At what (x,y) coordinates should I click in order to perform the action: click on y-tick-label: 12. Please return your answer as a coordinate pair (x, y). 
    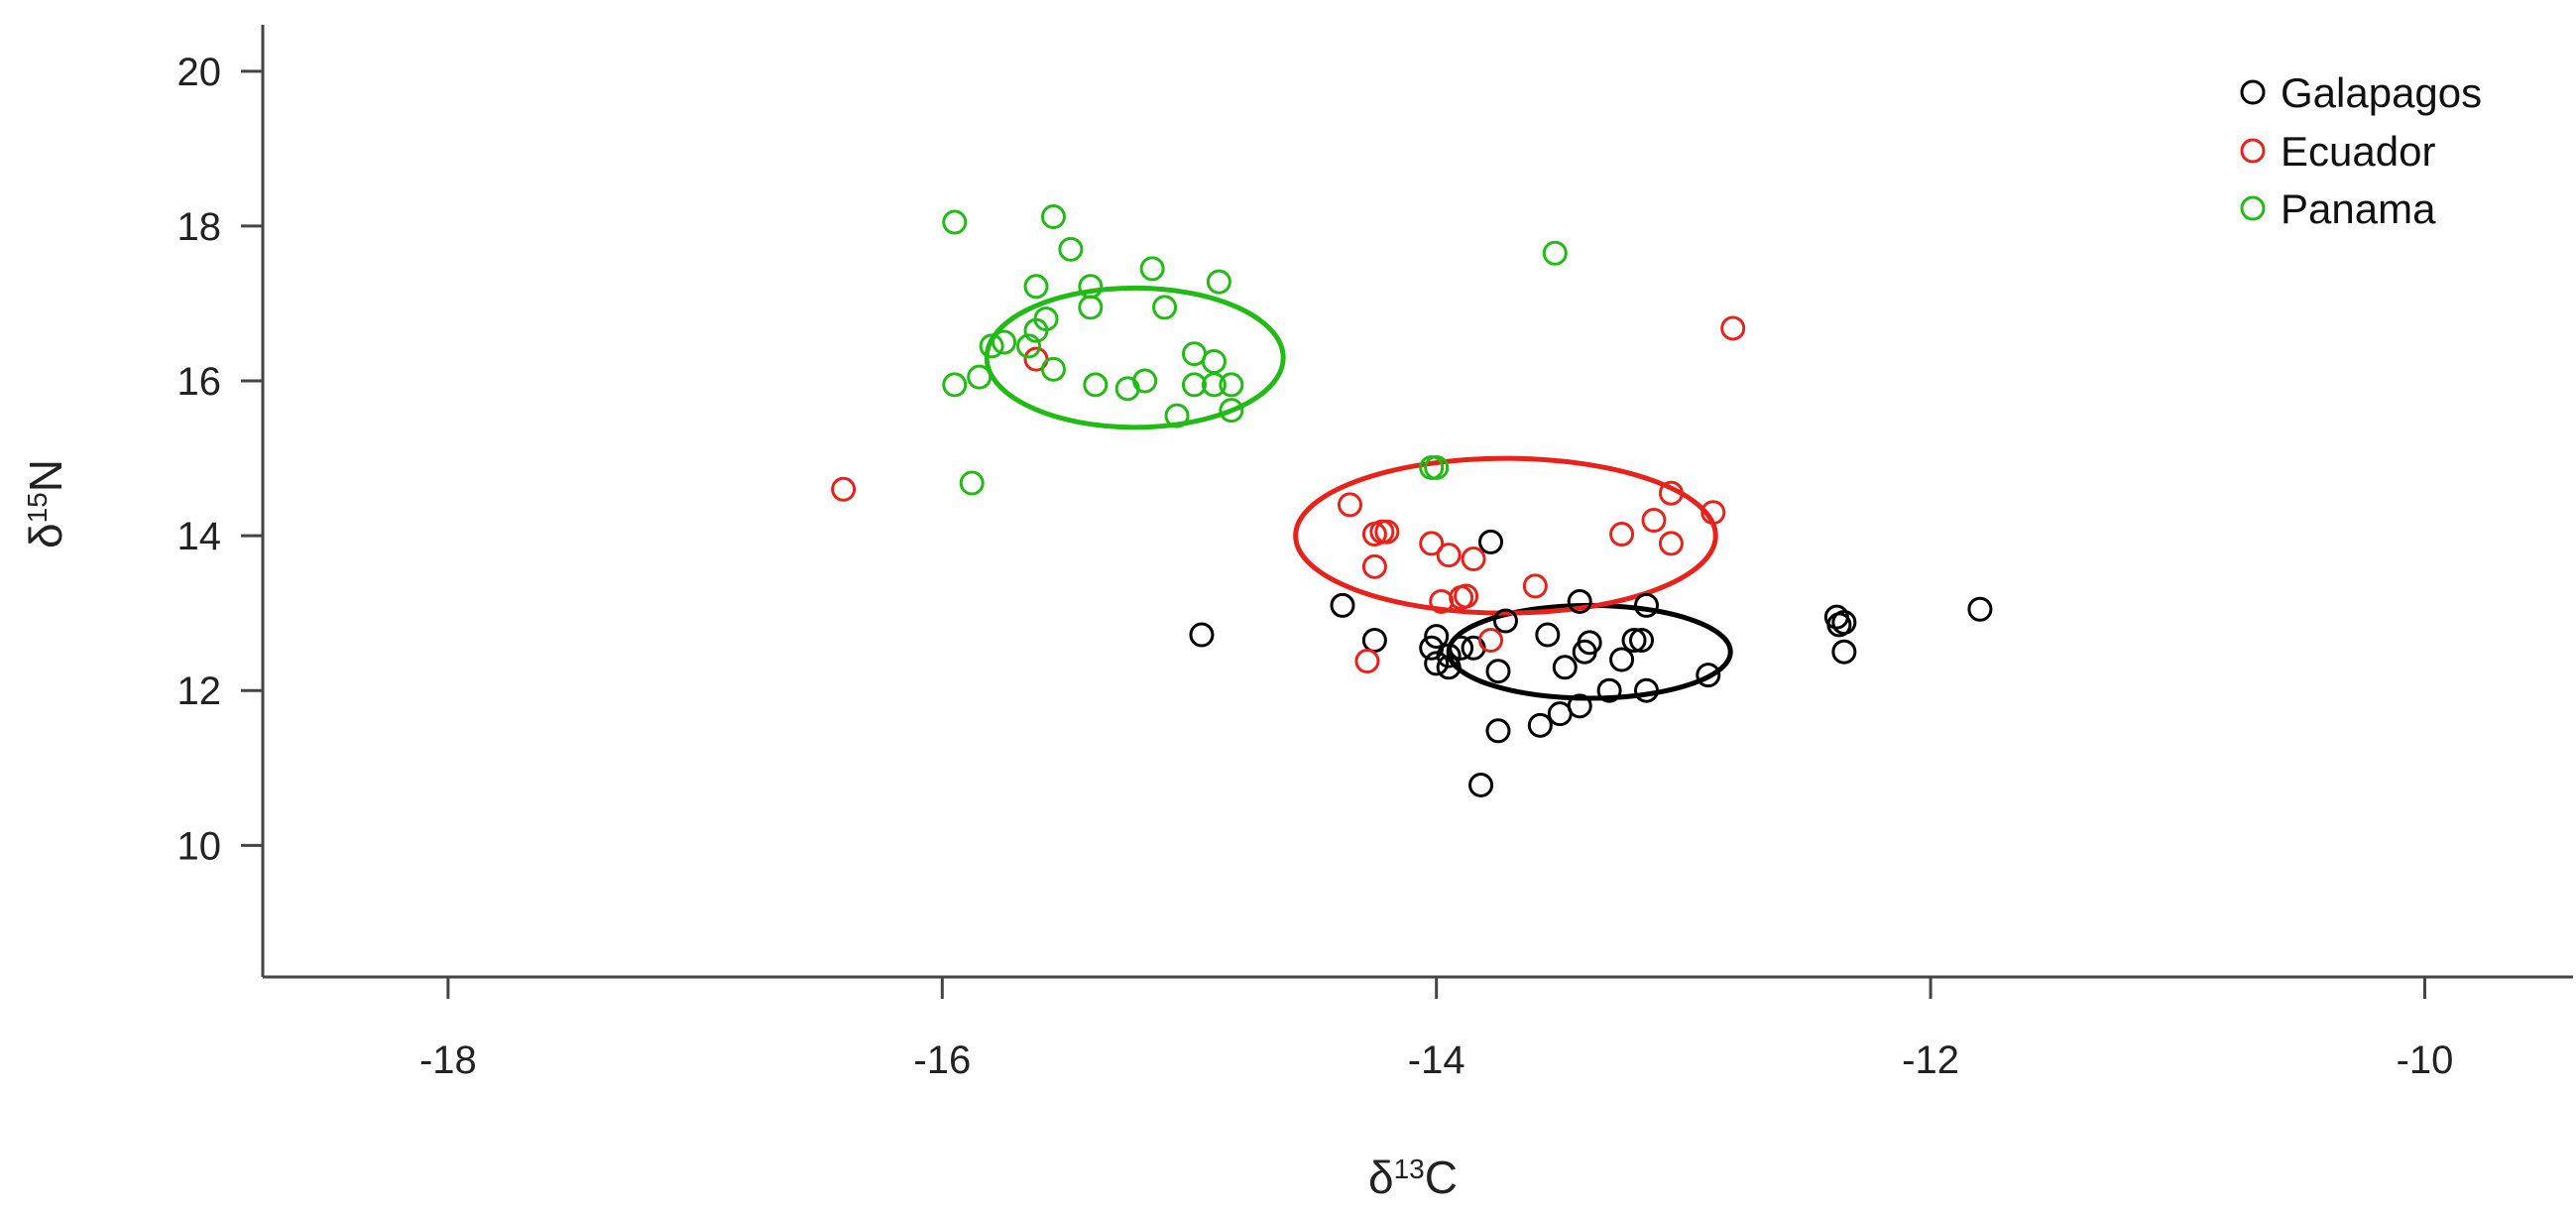
    Looking at the image, I should click on (199, 691).